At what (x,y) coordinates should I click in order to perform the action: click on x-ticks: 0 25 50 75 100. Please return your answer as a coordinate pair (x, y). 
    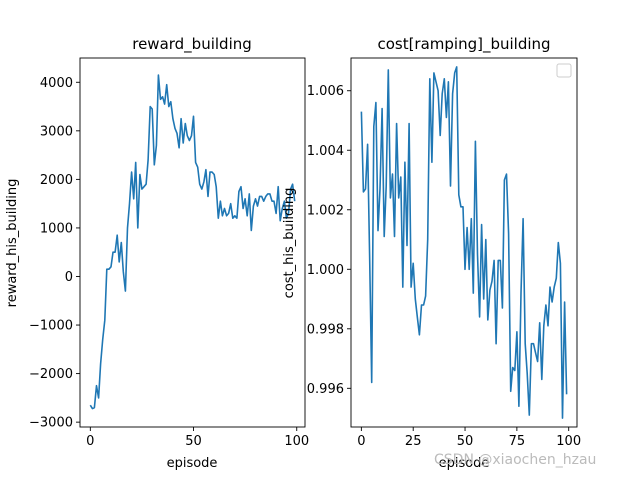
    Looking at the image, I should click on (469, 438).